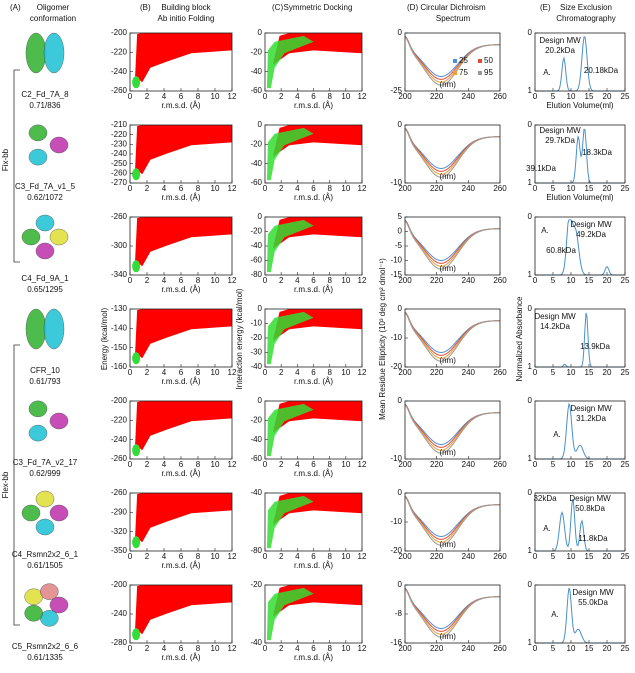  What do you see at coordinates (183, 518) in the screenshot?
I see `score-cloud` at bounding box center [183, 518].